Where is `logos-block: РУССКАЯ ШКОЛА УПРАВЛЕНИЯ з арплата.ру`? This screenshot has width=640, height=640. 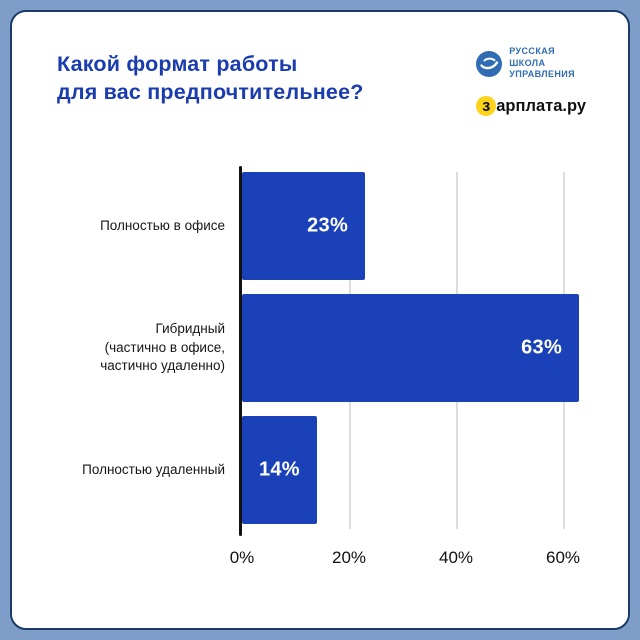 logos-block: РУССКАЯ ШКОЛА УПРАВЛЕНИЯ з арплата.ру is located at coordinates (531, 81).